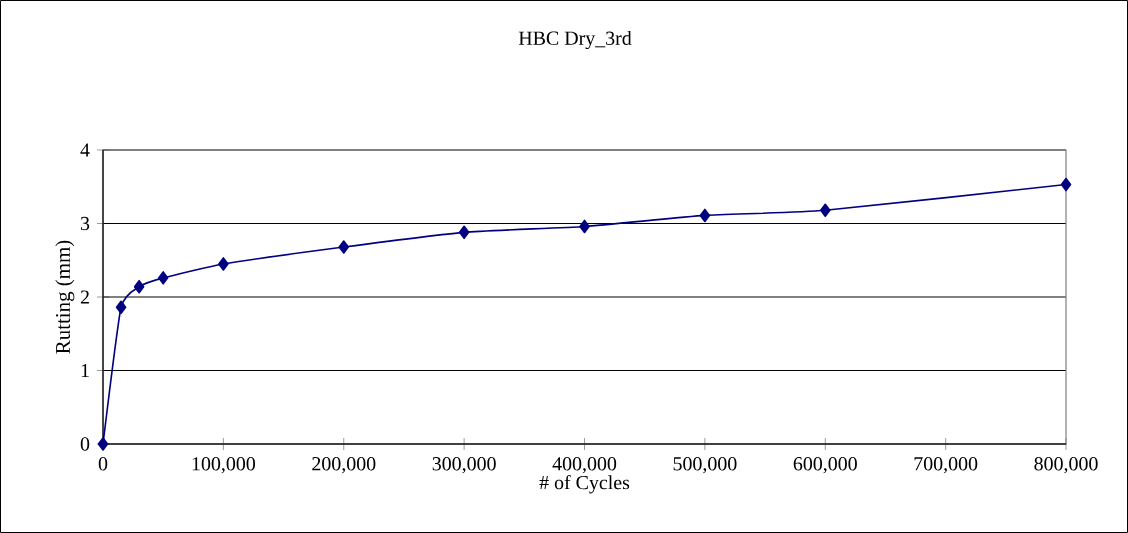 Image resolution: width=1128 pixels, height=533 pixels. I want to click on x-tick-label: 400,000, so click(584, 465).